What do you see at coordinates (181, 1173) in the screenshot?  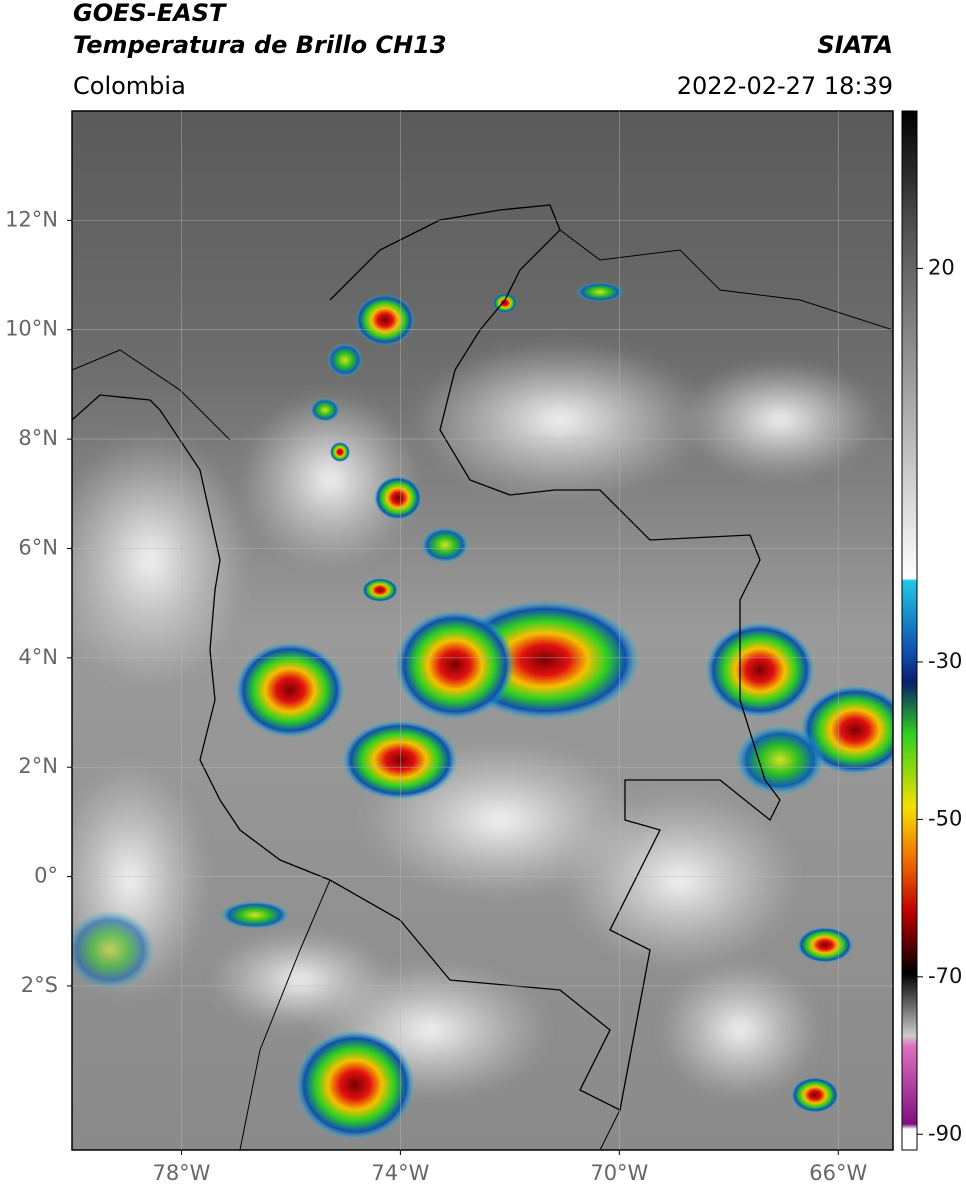 I see `x-tick-label: 78°W` at bounding box center [181, 1173].